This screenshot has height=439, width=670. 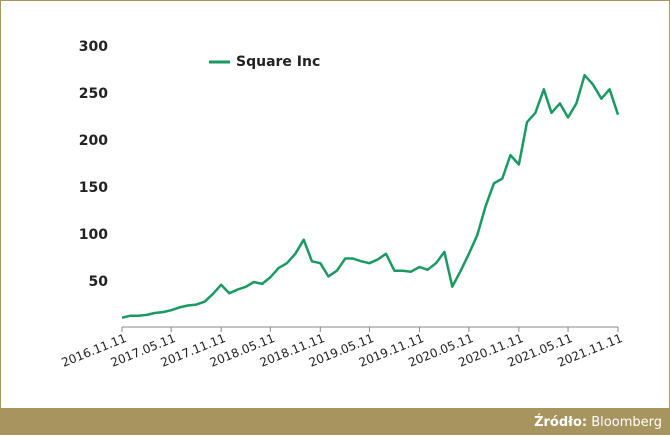 I want to click on y-tick-label: 250, so click(x=93, y=94).